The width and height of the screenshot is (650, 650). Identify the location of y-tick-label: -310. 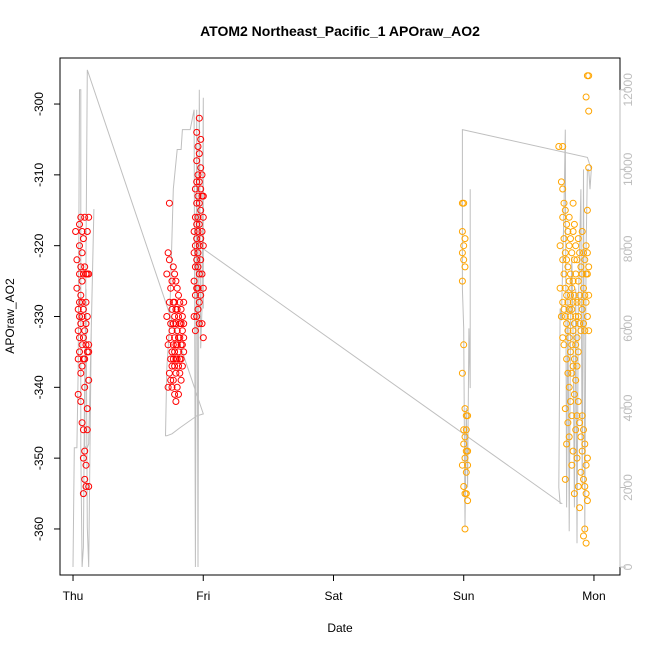
(39, 175).